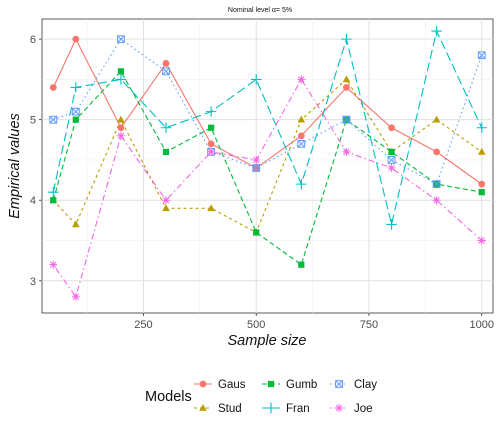 The image size is (502, 433). What do you see at coordinates (285, 397) in the screenshot?
I see `legend: Gaus Stud Gumb Fran Clay Joe` at bounding box center [285, 397].